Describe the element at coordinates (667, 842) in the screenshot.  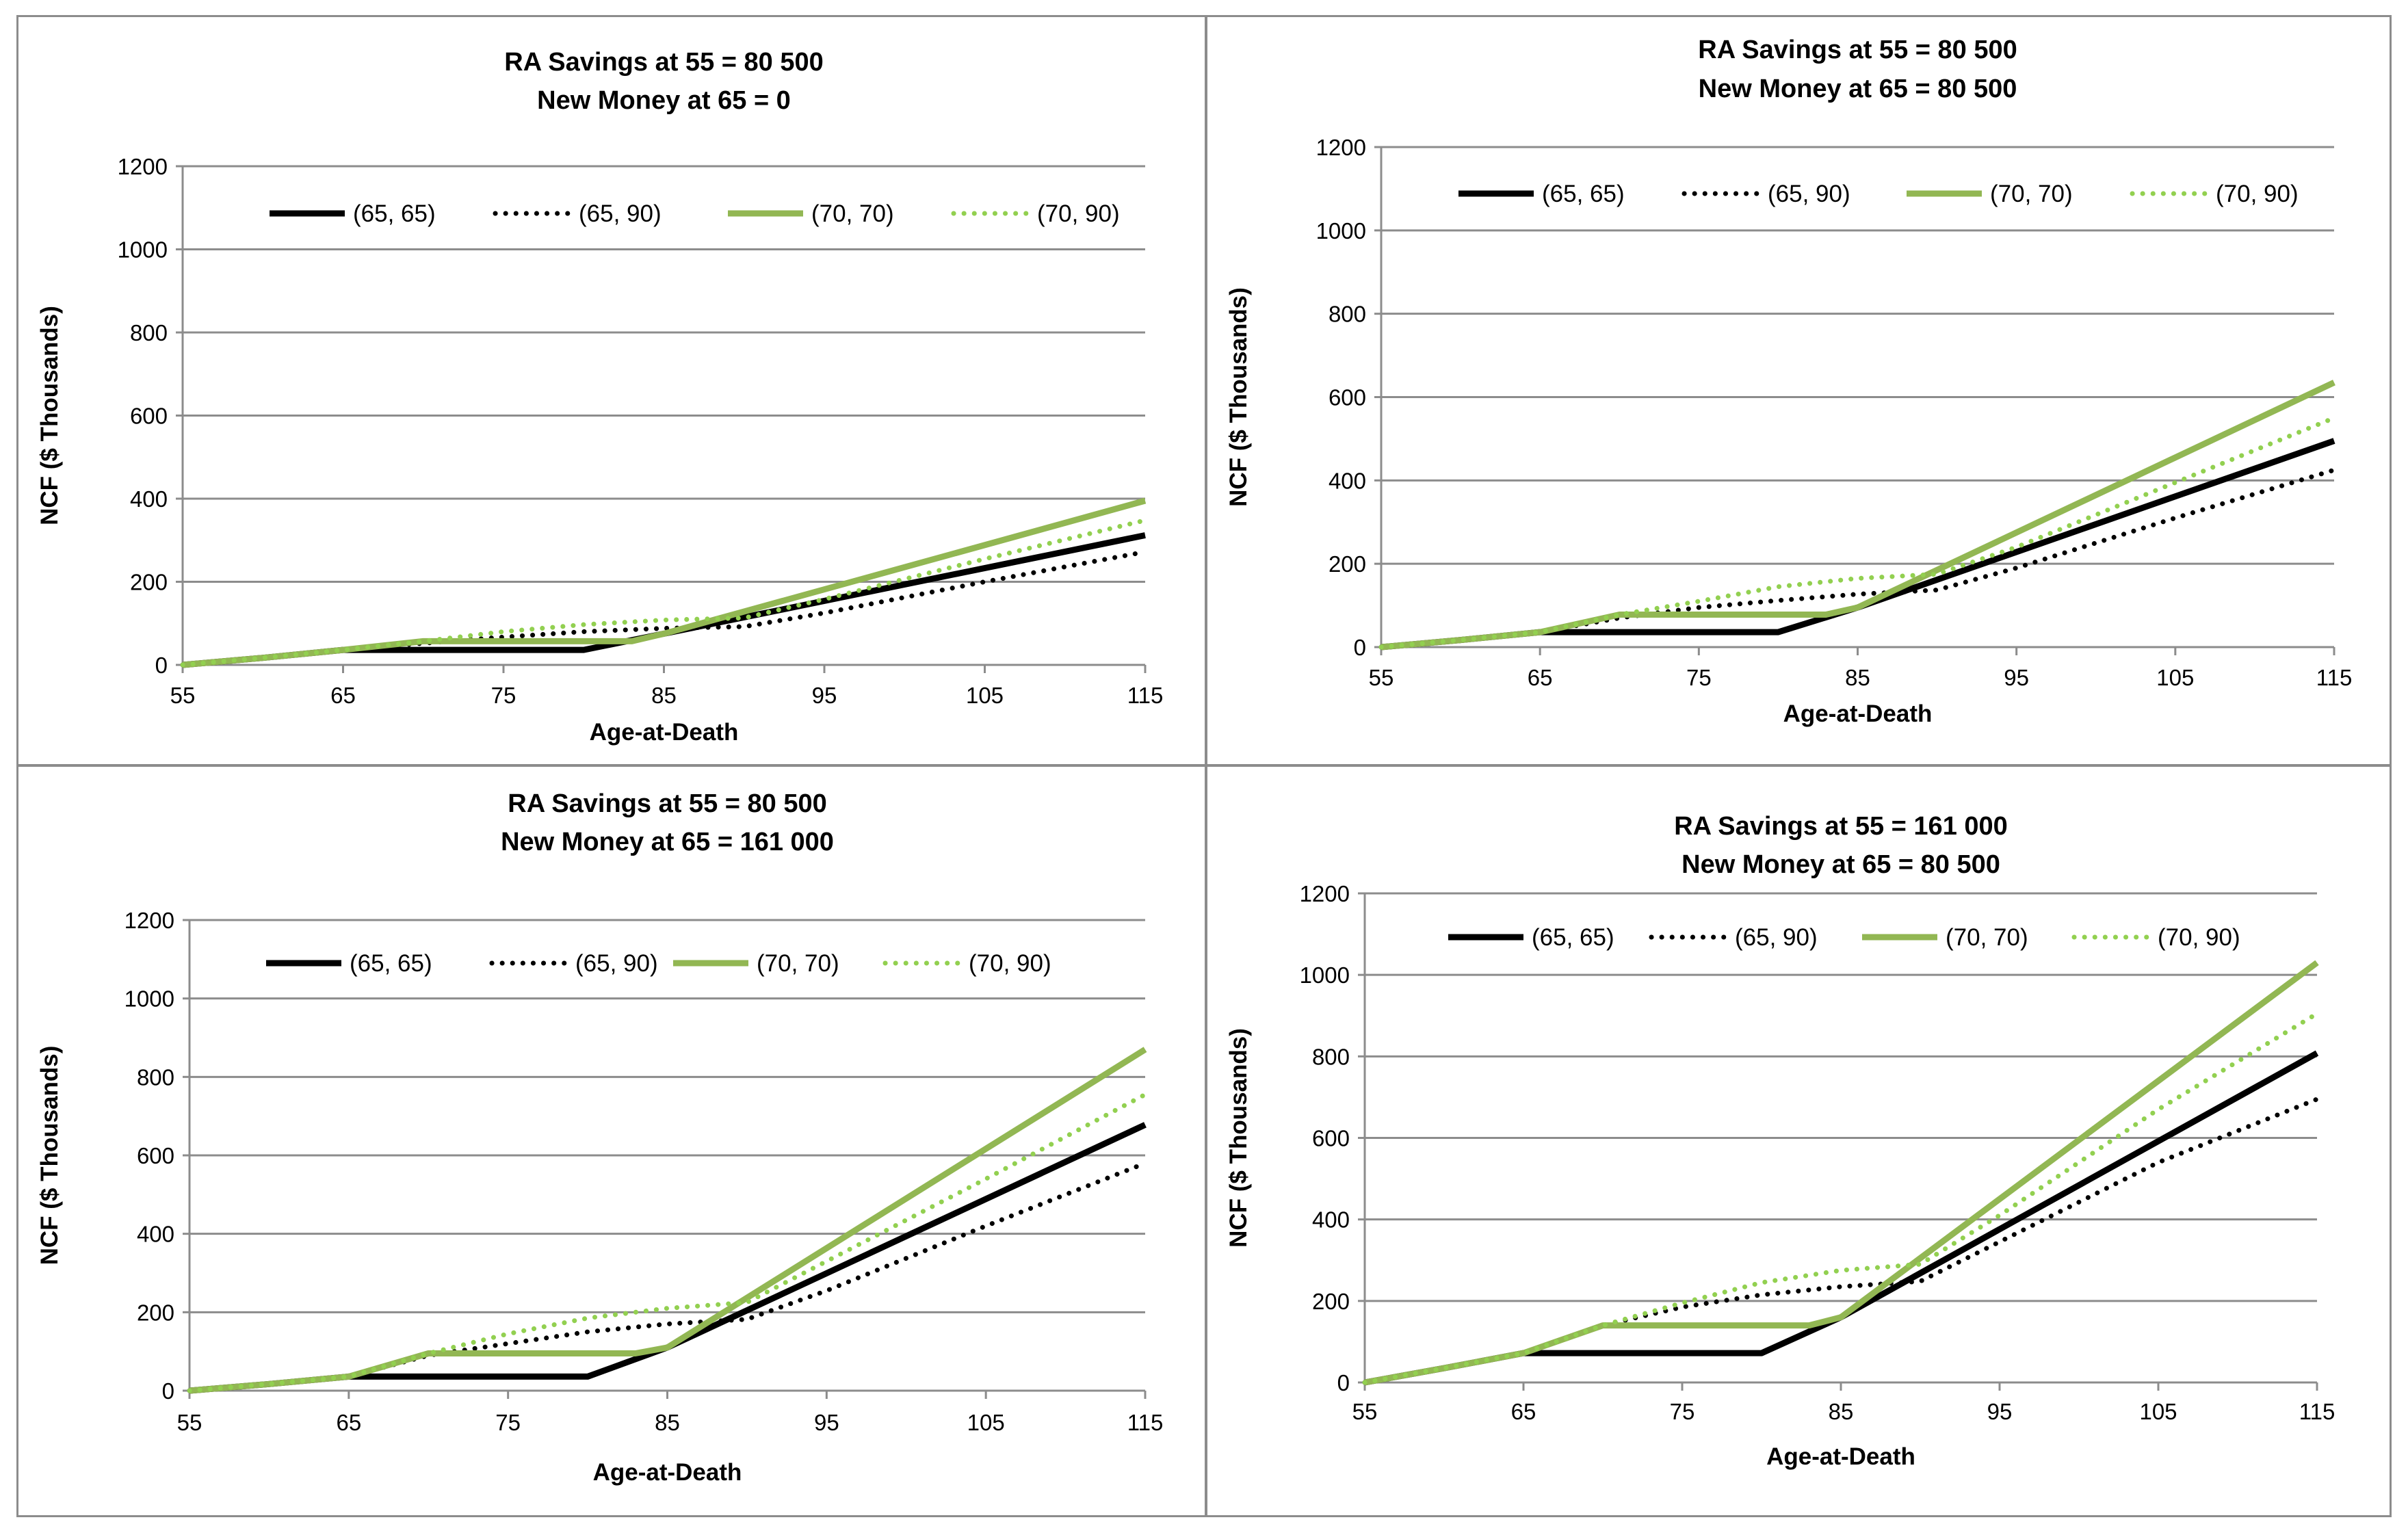
I see `chart-title-line: New Money at 65 = 161 000` at that location.